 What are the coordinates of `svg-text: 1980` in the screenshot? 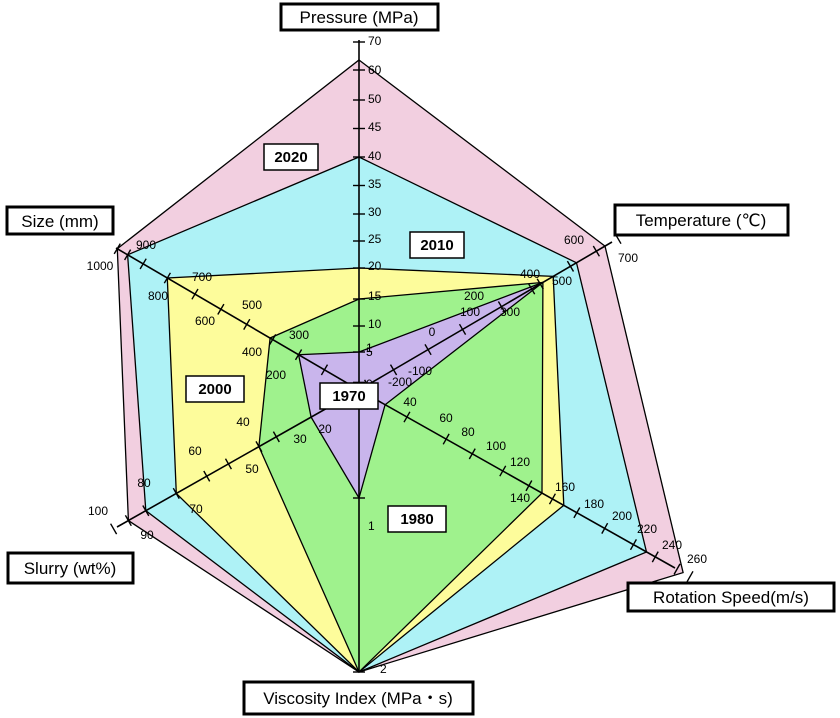 It's located at (416, 519).